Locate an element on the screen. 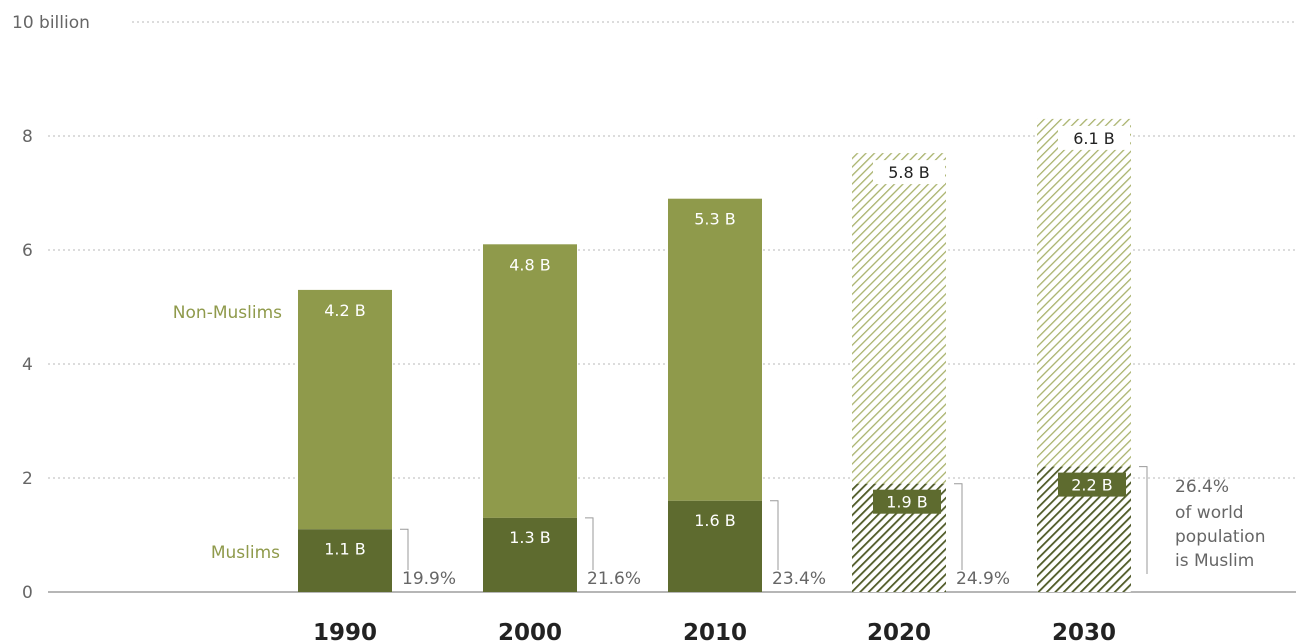 This screenshot has width=1306, height=644. value-label-muslims: 1.3 B is located at coordinates (530, 537).